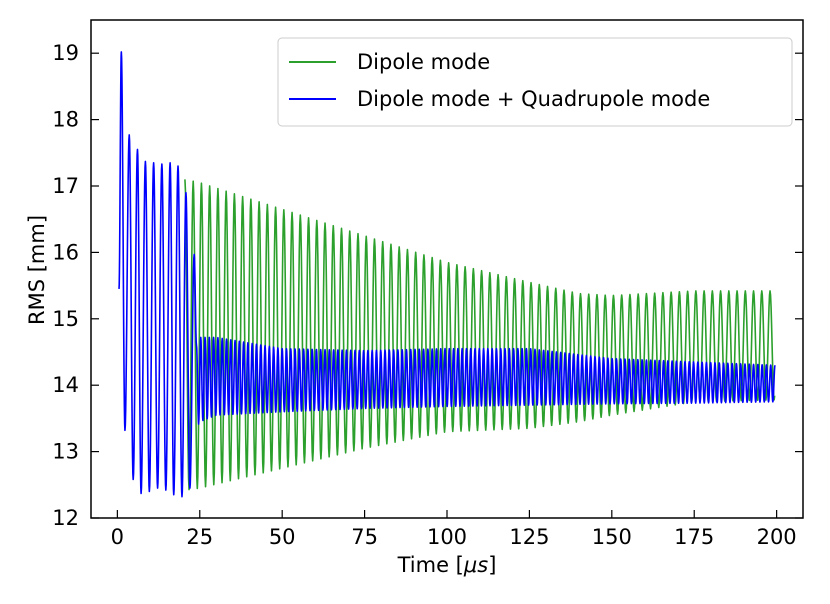  I want to click on y-axis-title: RMS [mm], so click(37, 270).